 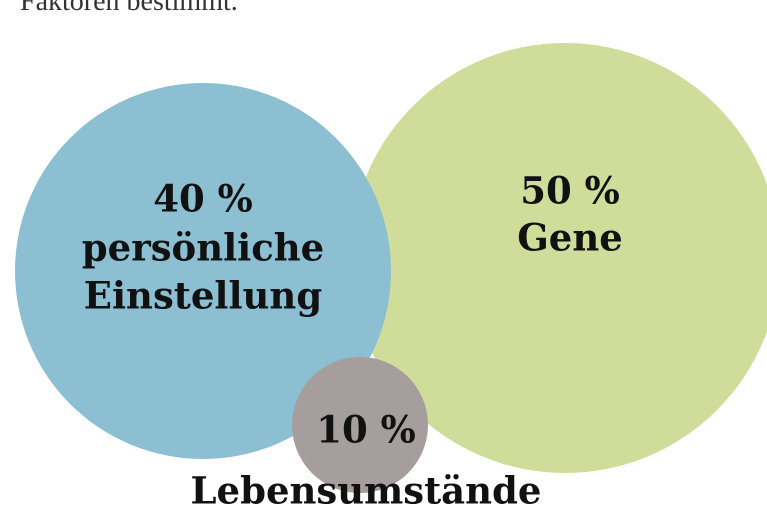 What do you see at coordinates (570, 191) in the screenshot?
I see `node-value: 50 %` at bounding box center [570, 191].